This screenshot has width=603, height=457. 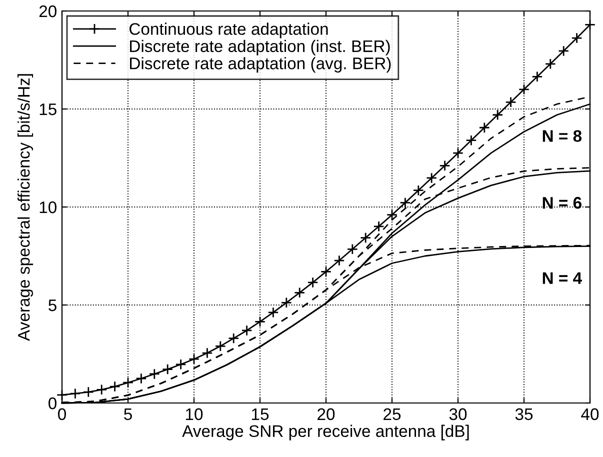 What do you see at coordinates (590, 414) in the screenshot?
I see `x-tick-label: 40` at bounding box center [590, 414].